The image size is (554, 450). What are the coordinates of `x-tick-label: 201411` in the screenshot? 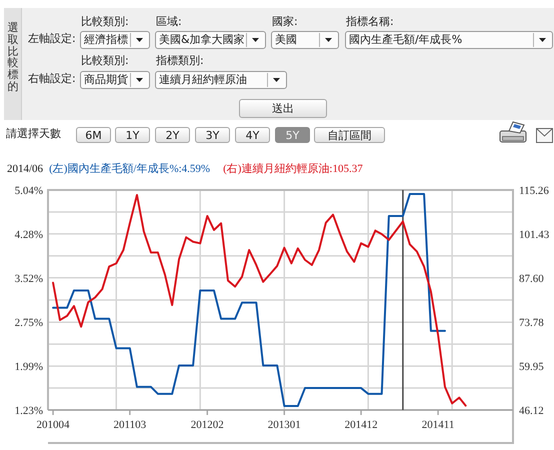 It's located at (438, 425).